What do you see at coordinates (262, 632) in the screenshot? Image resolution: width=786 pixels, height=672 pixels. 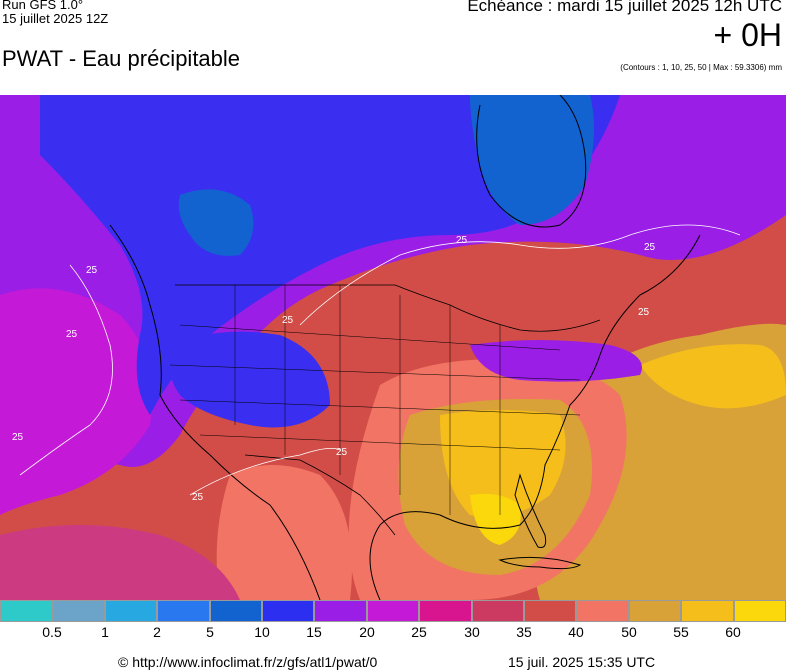 I see `legend-label: 10` at bounding box center [262, 632].